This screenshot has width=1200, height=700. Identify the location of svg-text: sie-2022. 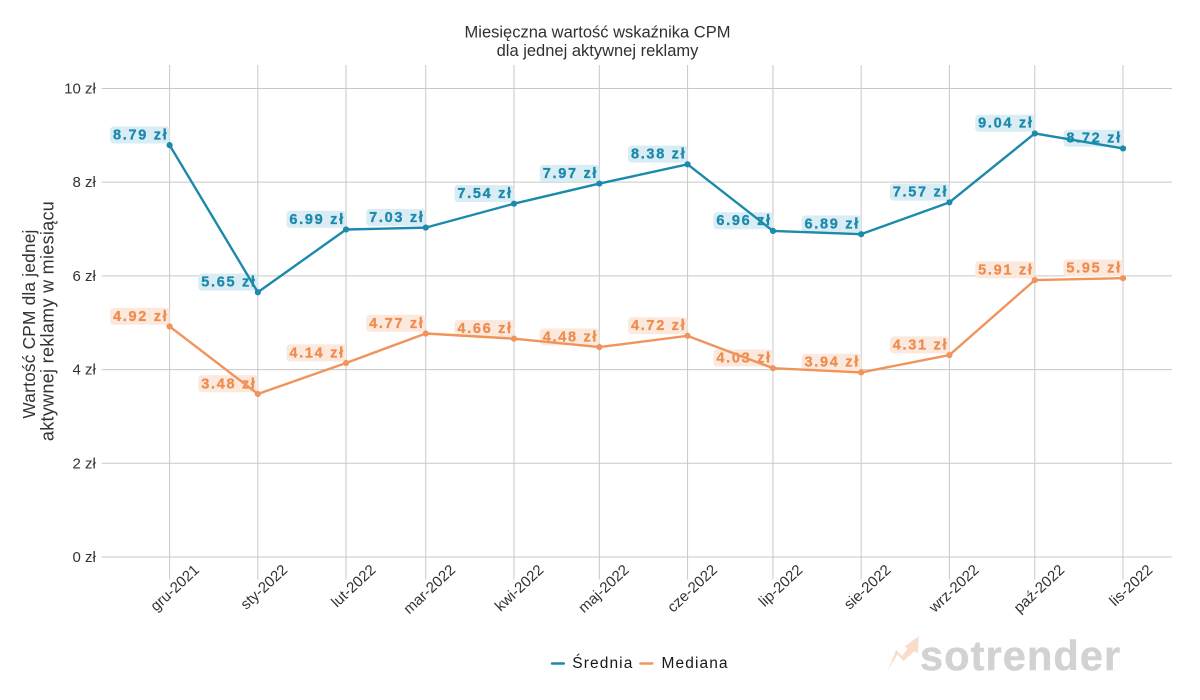
(868, 587).